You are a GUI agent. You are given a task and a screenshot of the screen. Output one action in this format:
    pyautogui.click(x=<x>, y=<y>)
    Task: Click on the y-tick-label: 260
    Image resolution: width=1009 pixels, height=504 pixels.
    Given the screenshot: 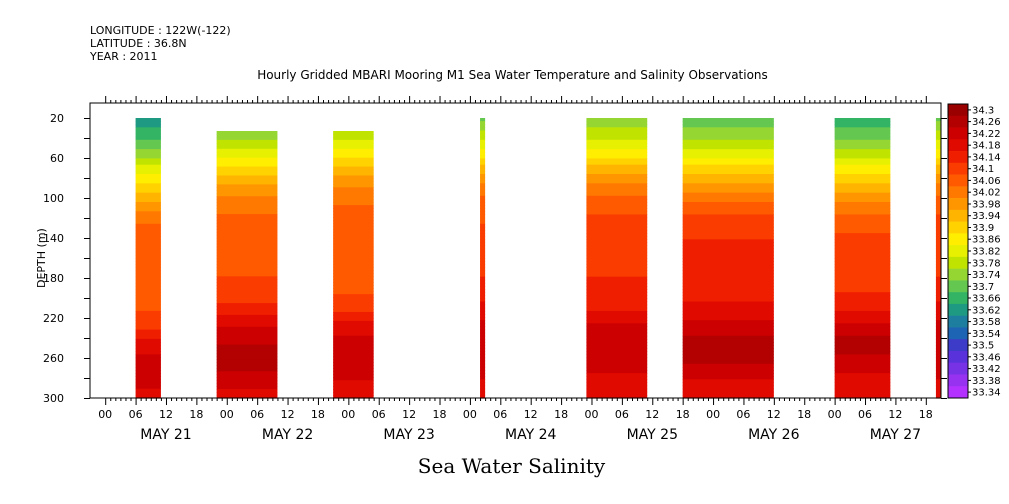 What is the action you would take?
    pyautogui.click(x=53, y=358)
    